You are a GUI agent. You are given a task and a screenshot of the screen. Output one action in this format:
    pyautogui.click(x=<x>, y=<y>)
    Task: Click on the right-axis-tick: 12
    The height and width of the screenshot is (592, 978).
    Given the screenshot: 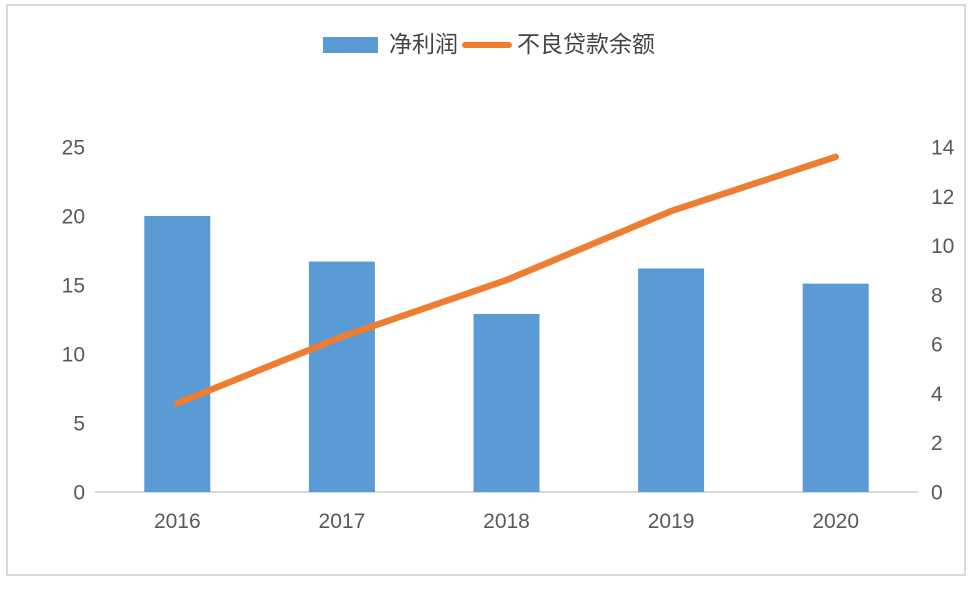 What is the action you would take?
    pyautogui.click(x=942, y=197)
    